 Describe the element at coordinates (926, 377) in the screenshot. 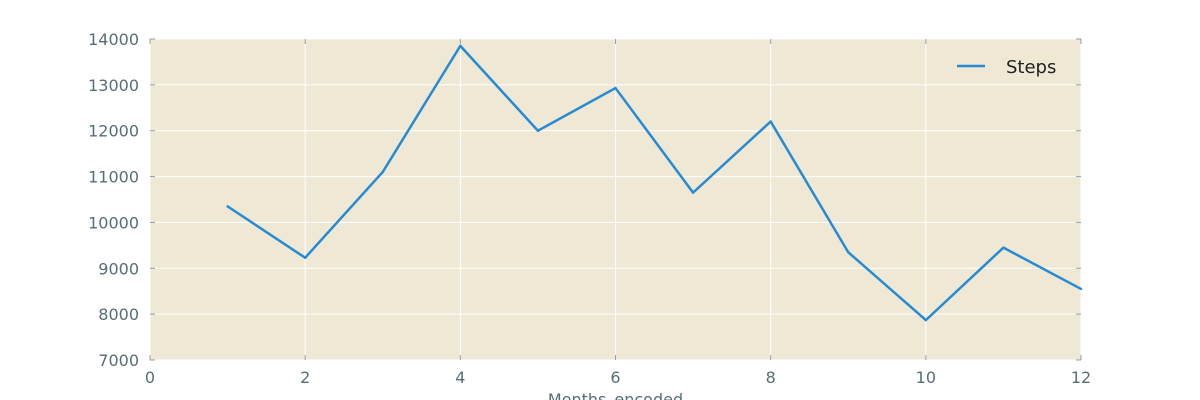

I see `x-tick-label: 10` at that location.